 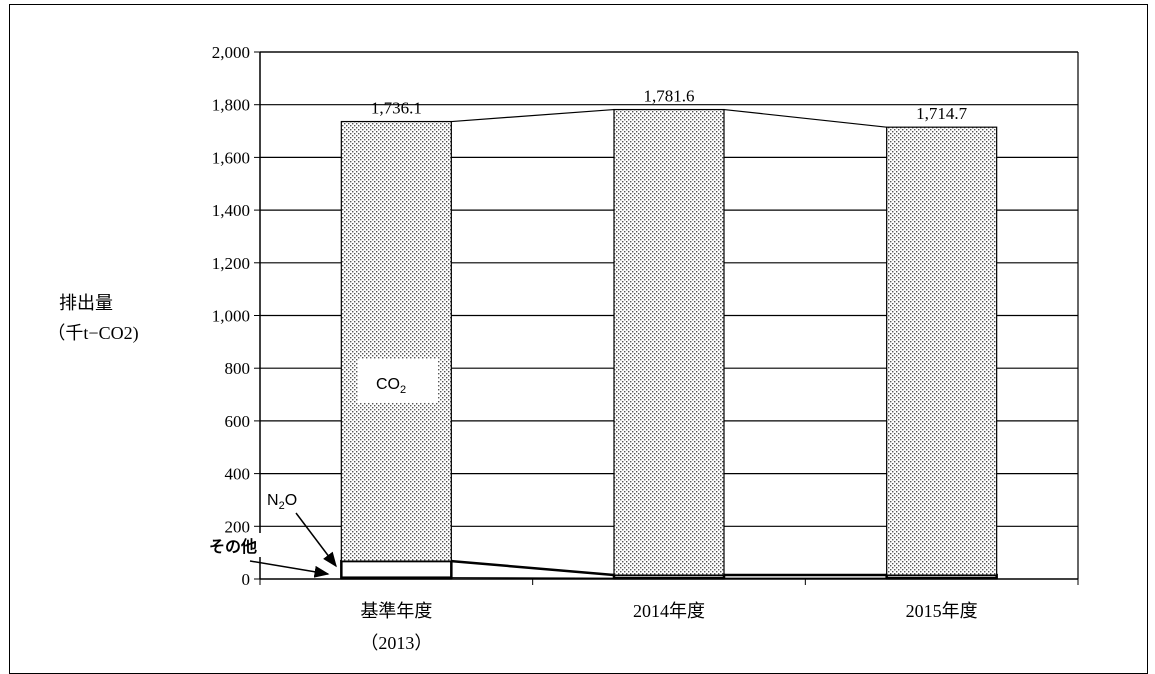 I want to click on y-tick-label: 1,200, so click(x=231, y=263).